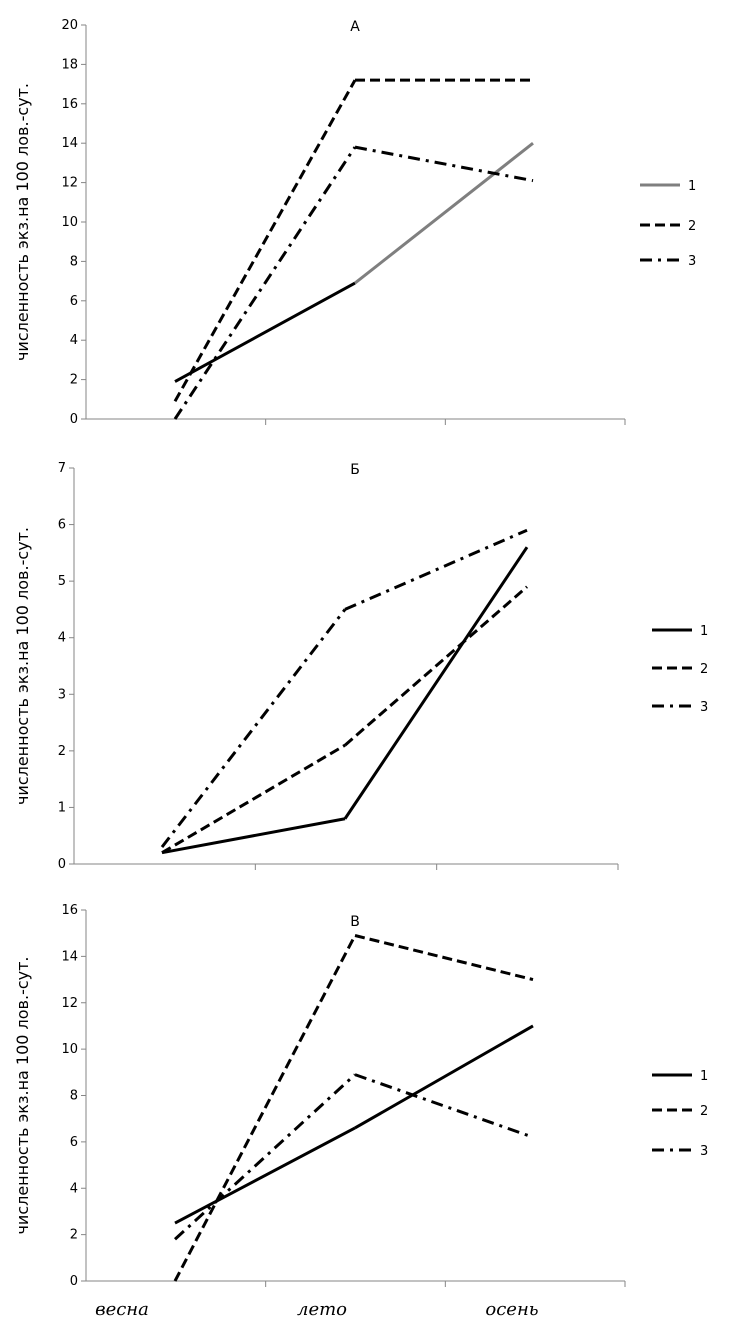 The width and height of the screenshot is (745, 1341). What do you see at coordinates (122, 1309) in the screenshot?
I see `x-category-label: весна` at bounding box center [122, 1309].